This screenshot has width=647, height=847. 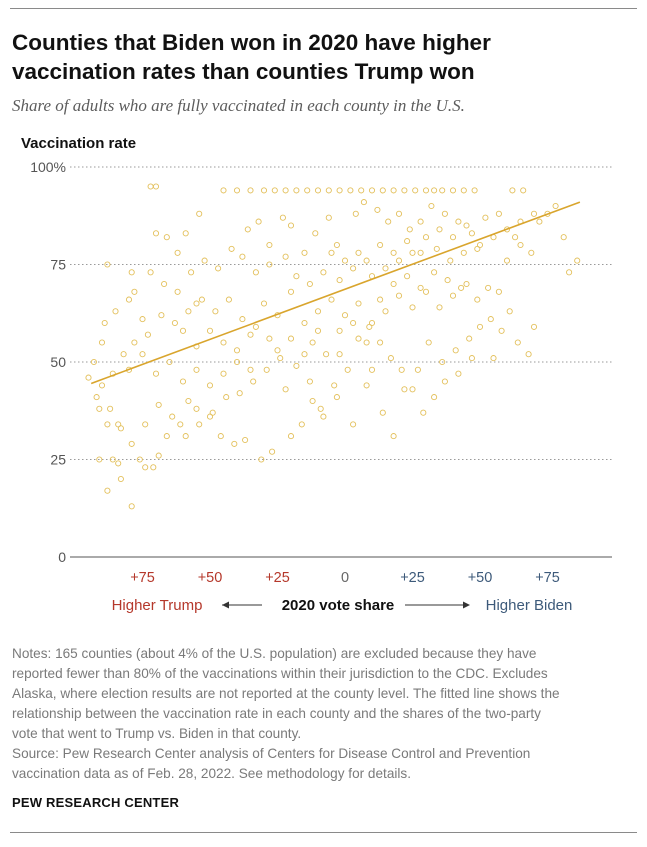 I want to click on y-tick-label-75: 75, so click(x=58, y=265).